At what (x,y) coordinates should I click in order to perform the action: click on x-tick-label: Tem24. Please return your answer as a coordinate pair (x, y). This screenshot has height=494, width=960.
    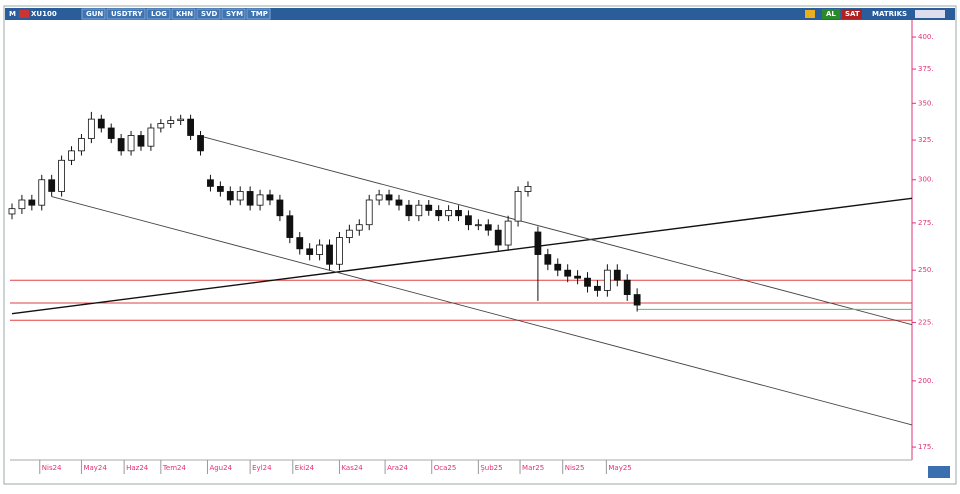
    Looking at the image, I should click on (174, 468).